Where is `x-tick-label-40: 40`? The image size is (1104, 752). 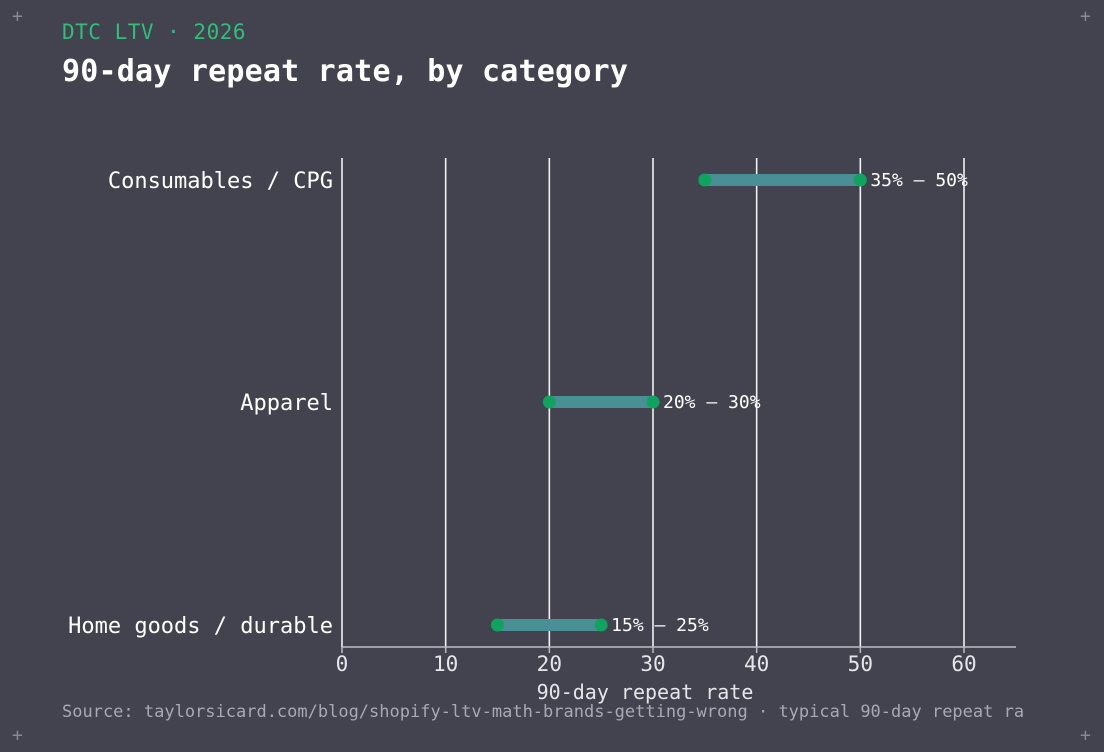
x-tick-label-40: 40 is located at coordinates (756, 664).